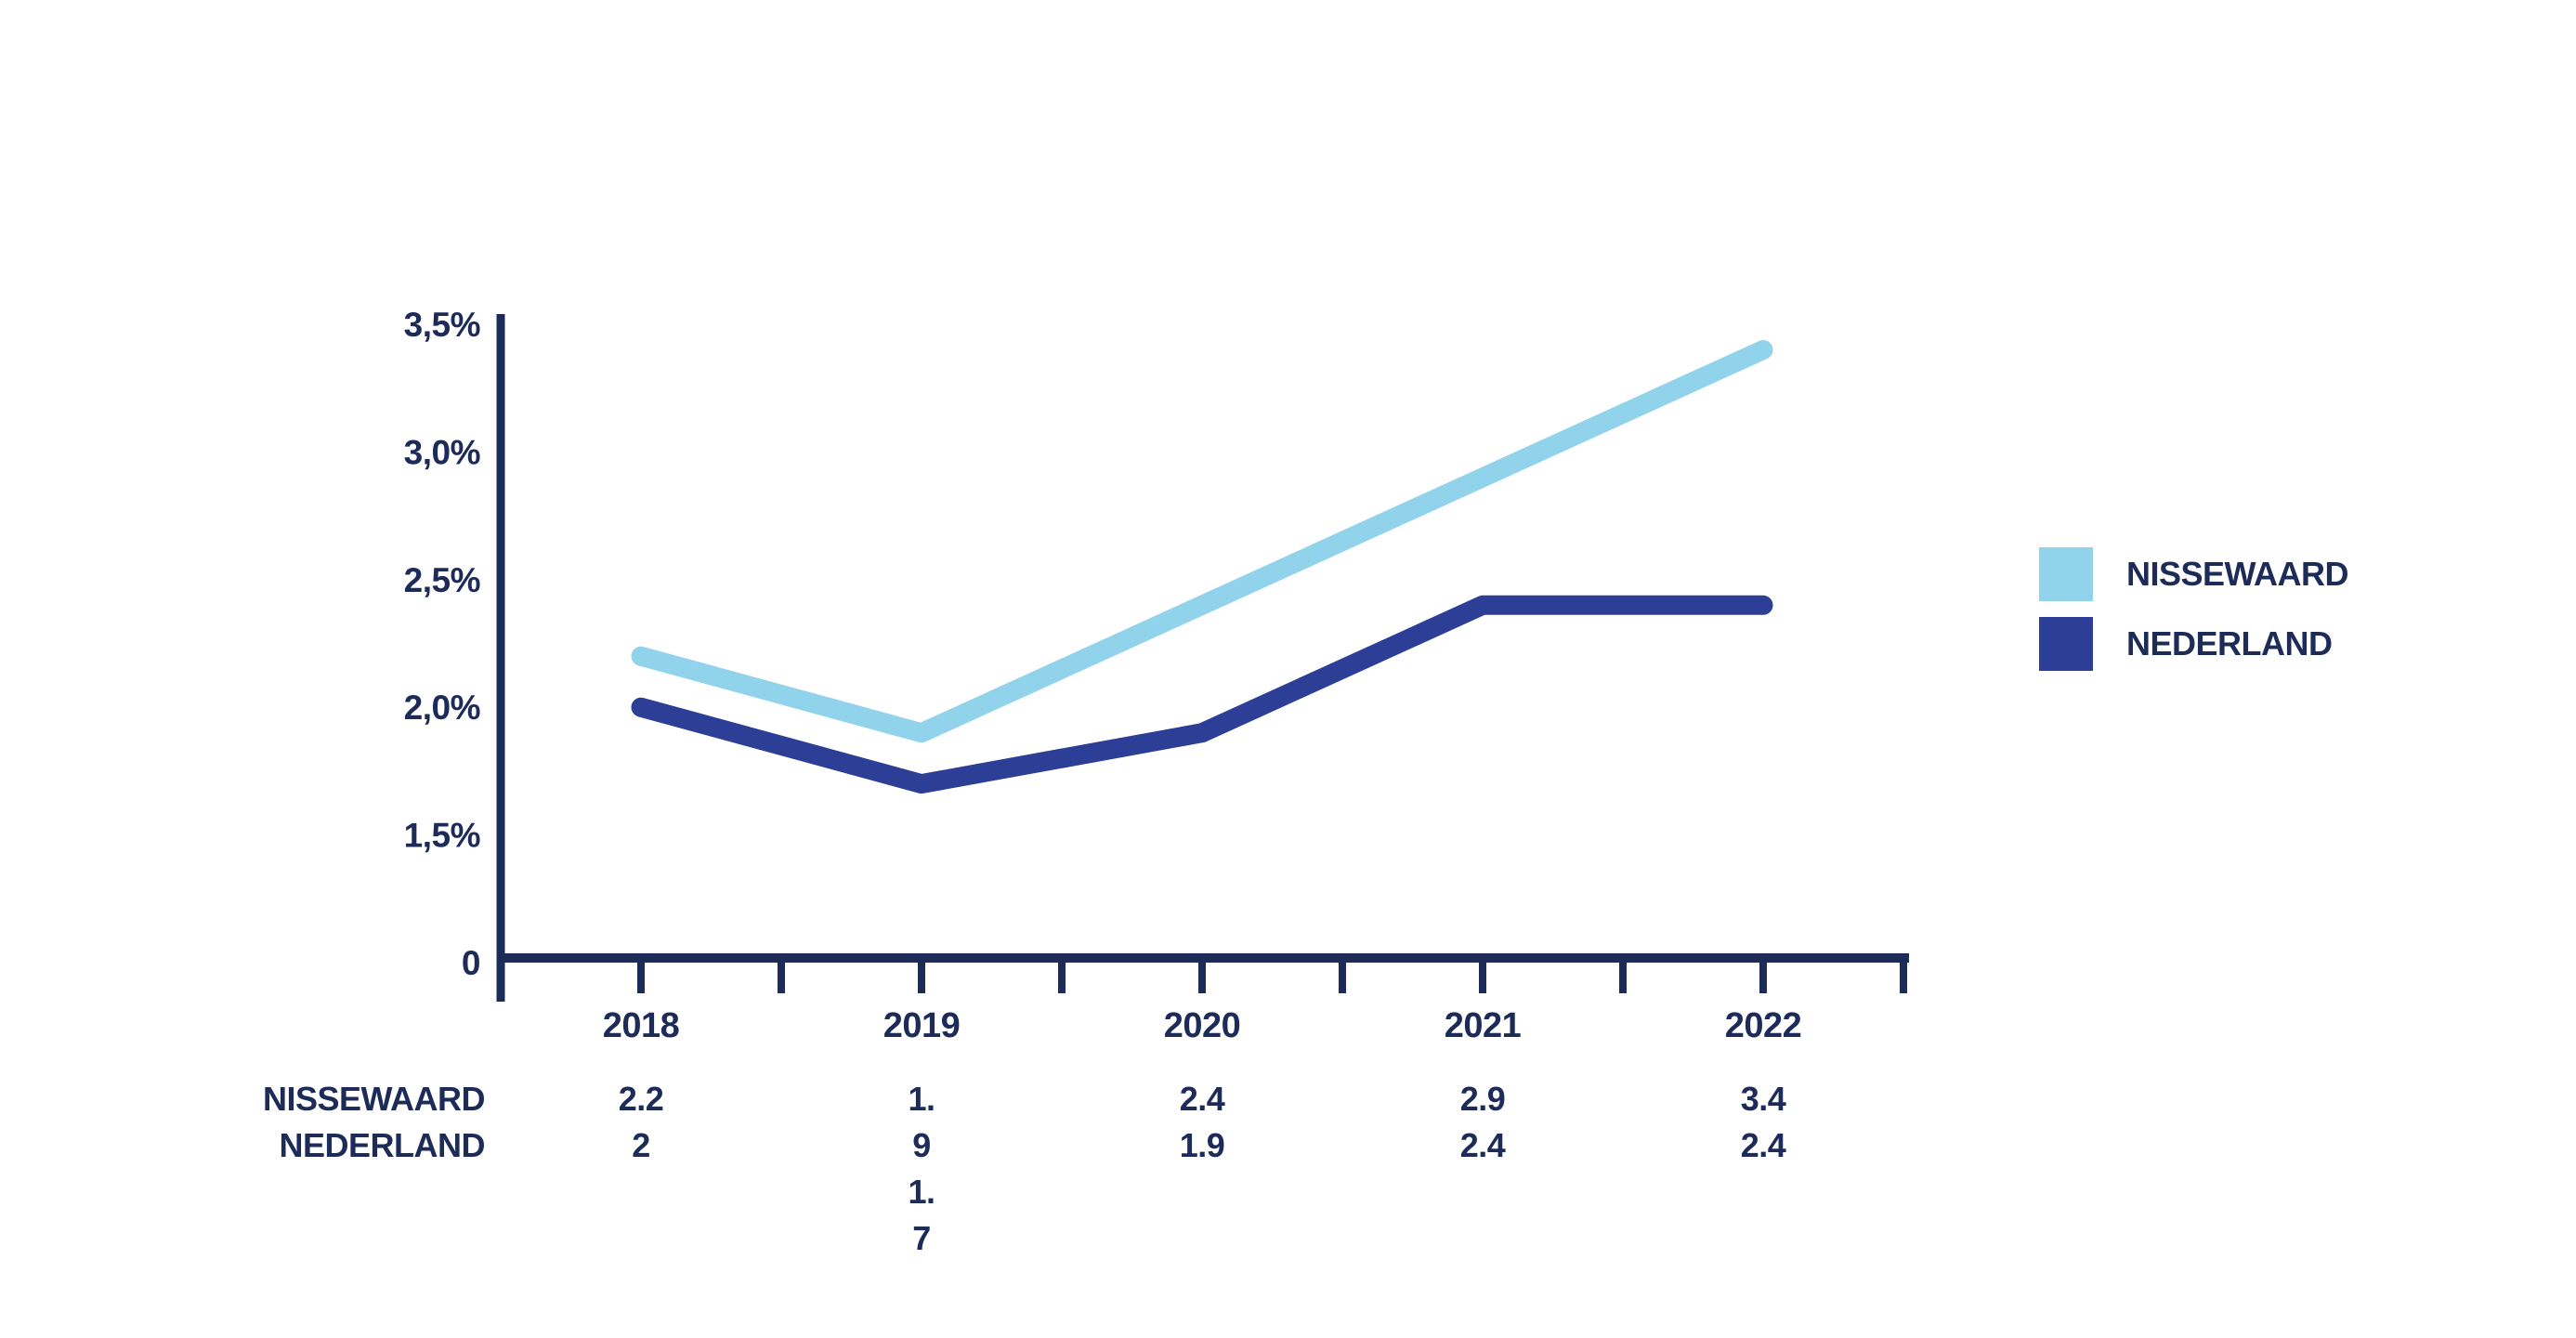 The image size is (2576, 1338). Describe the element at coordinates (641, 1025) in the screenshot. I see `x-tick-label: 2018` at that location.